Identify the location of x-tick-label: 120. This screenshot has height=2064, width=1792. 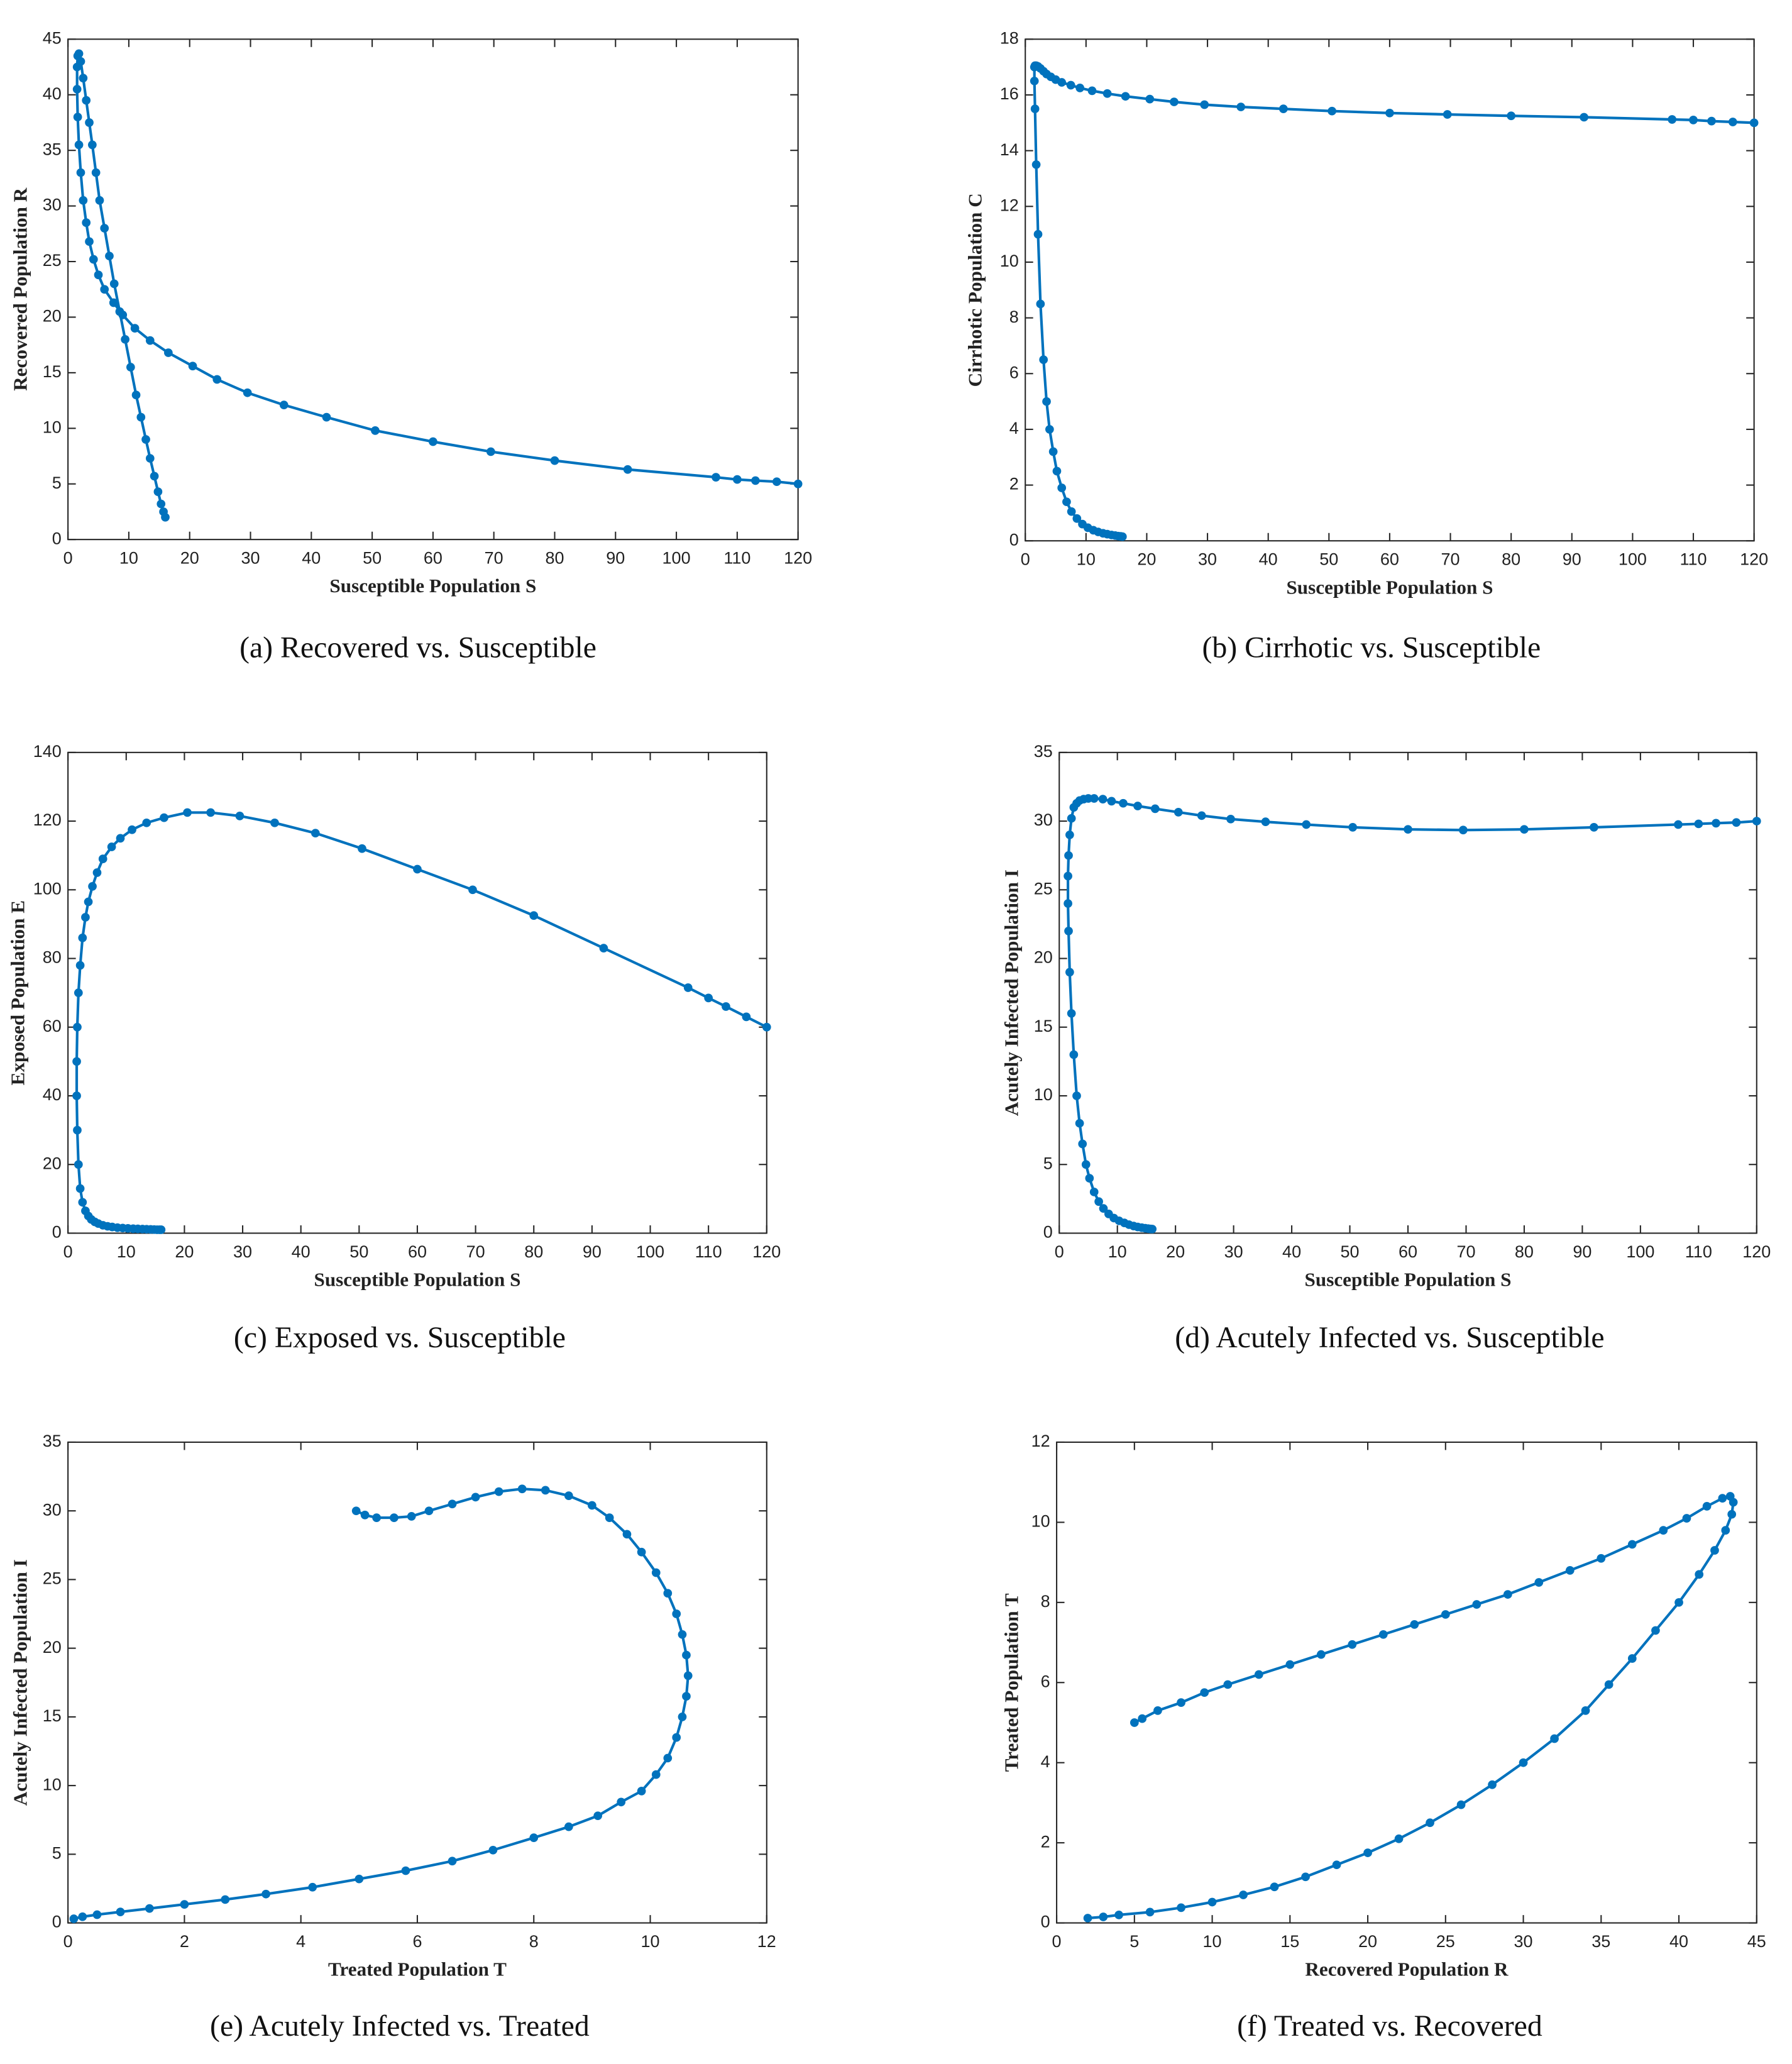
(798, 557).